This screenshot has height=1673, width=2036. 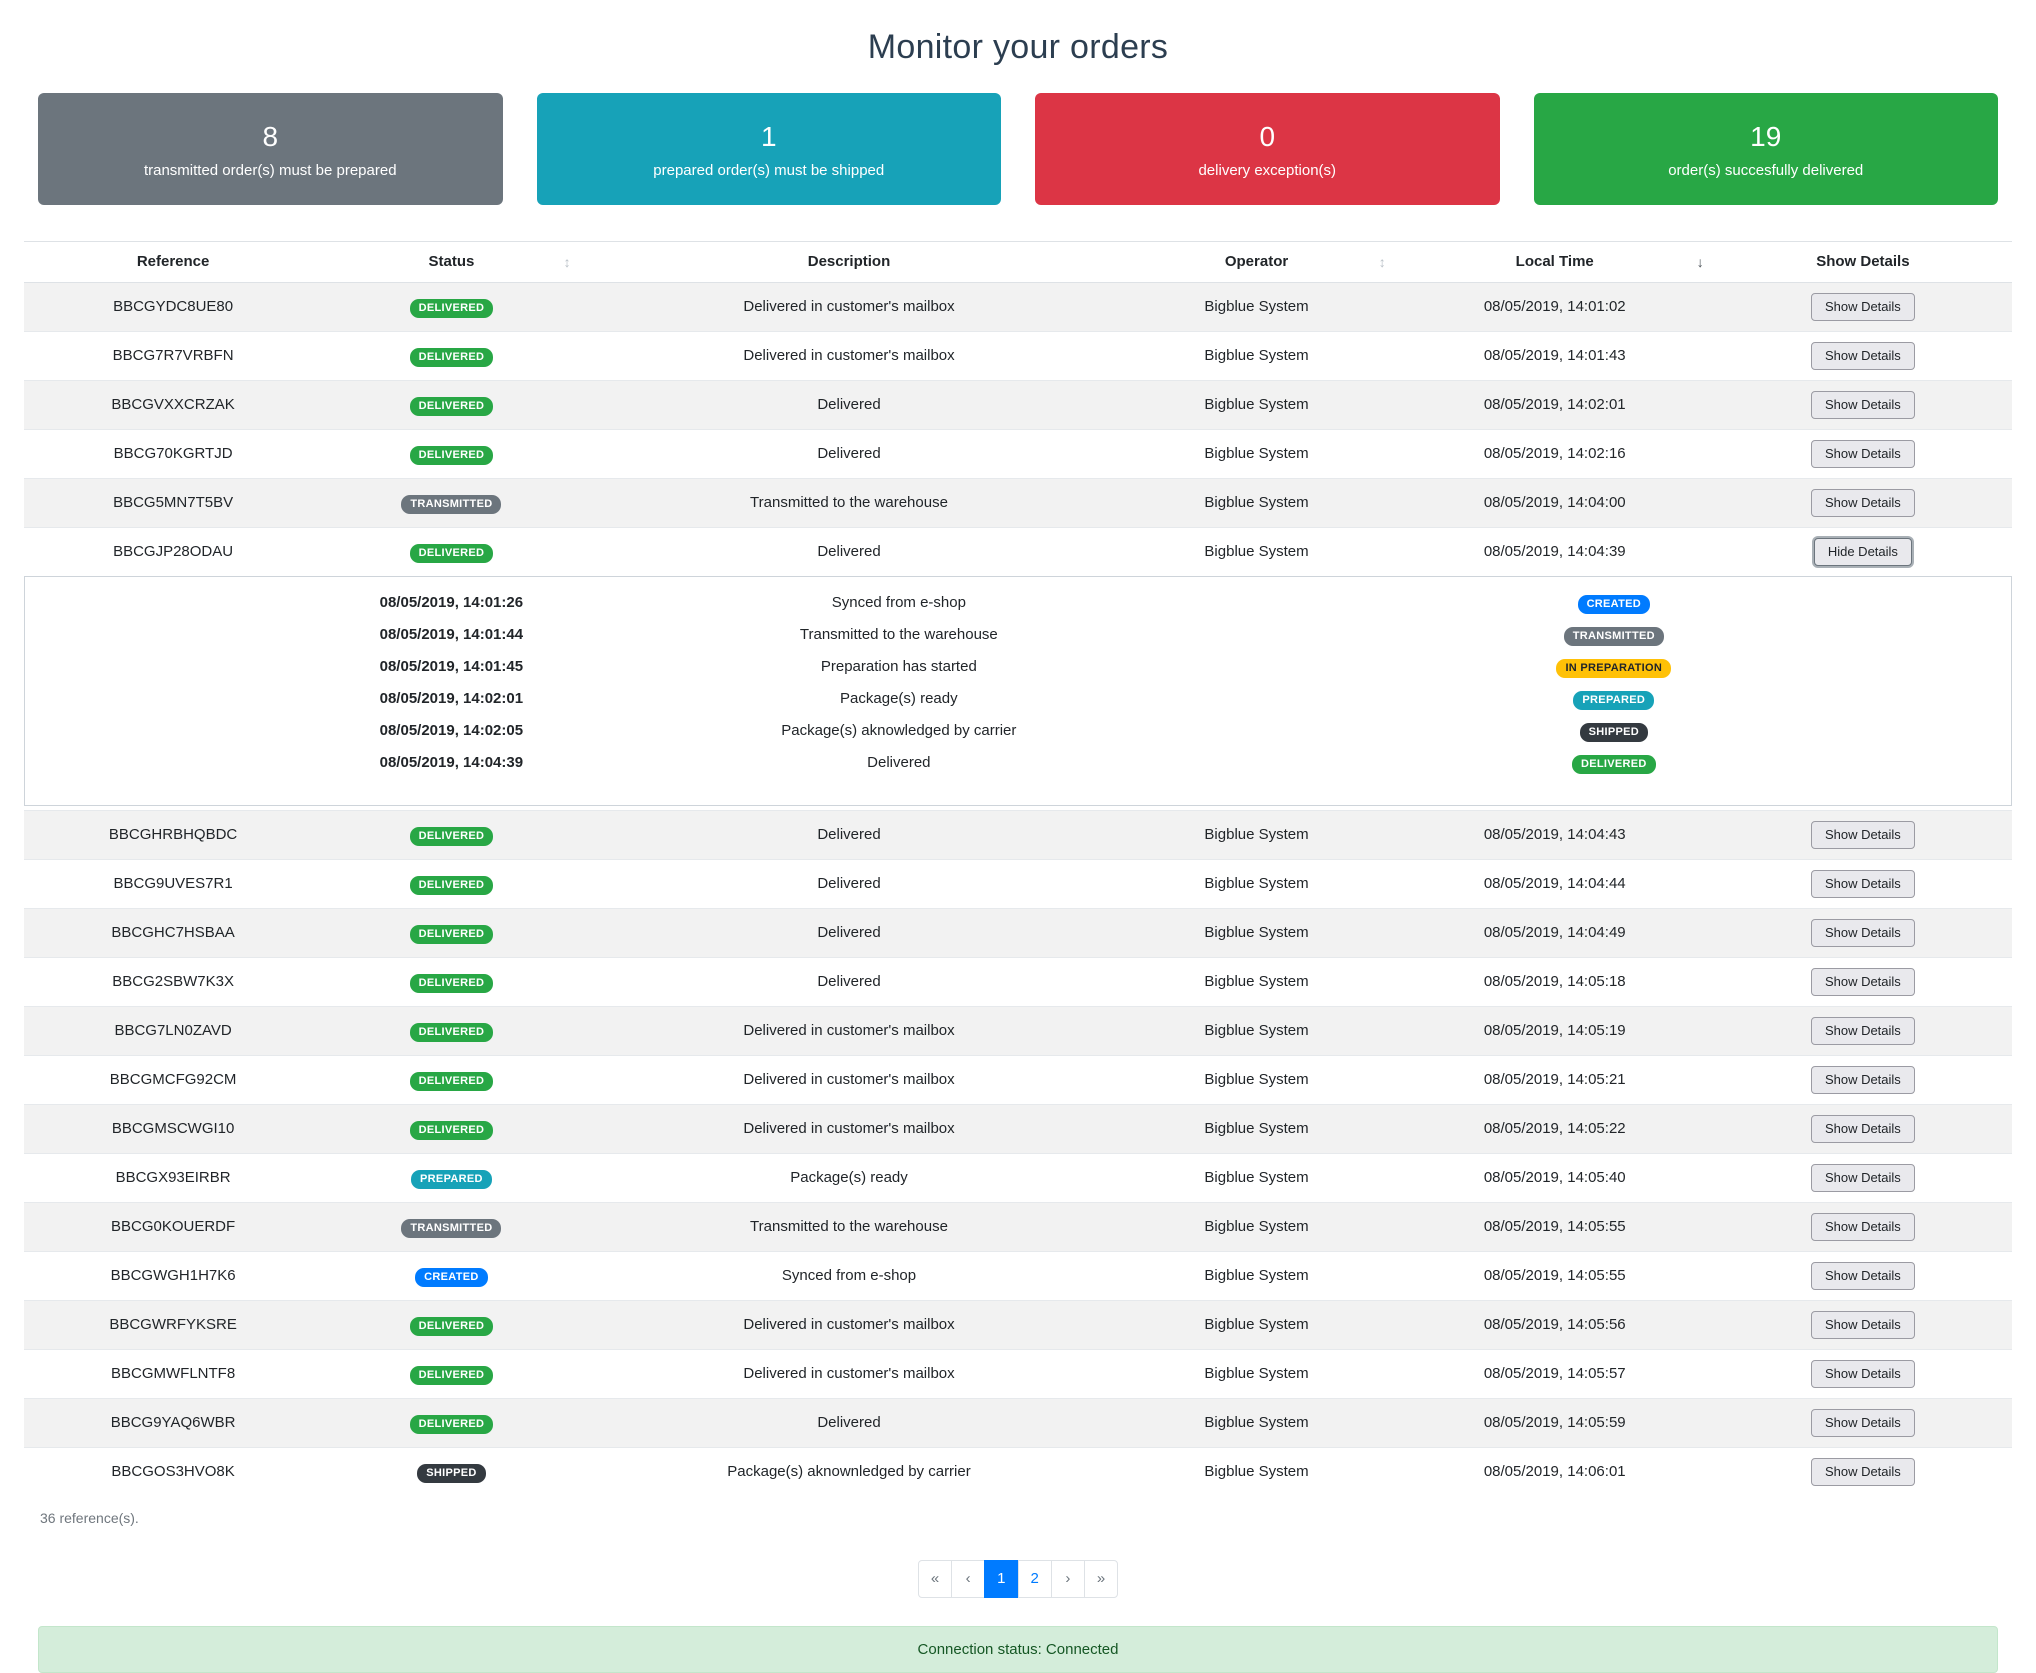 What do you see at coordinates (1382, 262) in the screenshot?
I see `sort-icon-operator: ↕` at bounding box center [1382, 262].